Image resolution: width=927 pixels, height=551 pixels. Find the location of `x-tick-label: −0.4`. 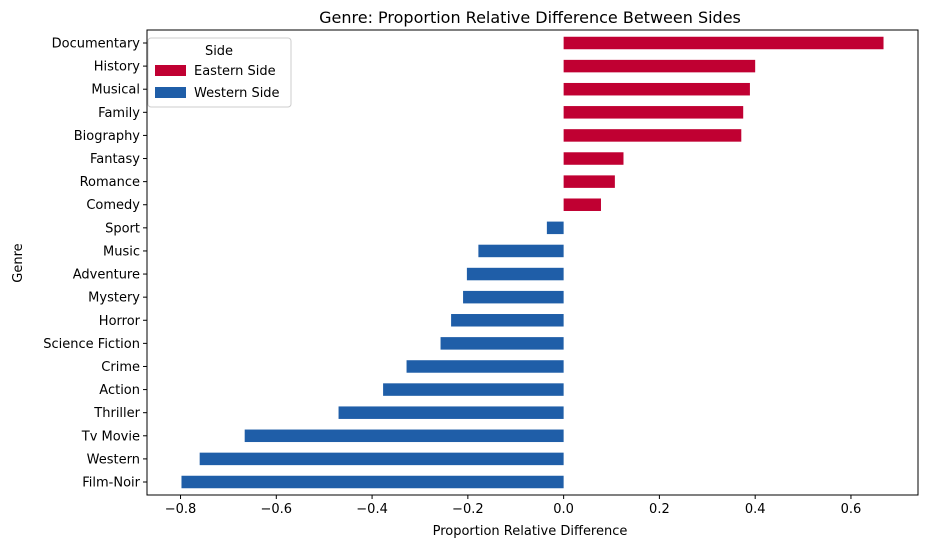

x-tick-label: −0.4 is located at coordinates (372, 509).